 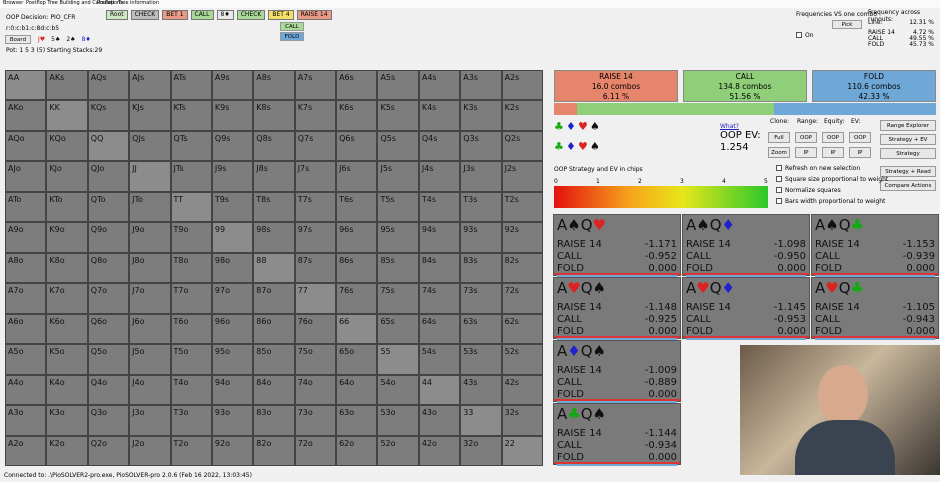 What do you see at coordinates (67, 298) in the screenshot?
I see `hand-cell: K7o` at bounding box center [67, 298].